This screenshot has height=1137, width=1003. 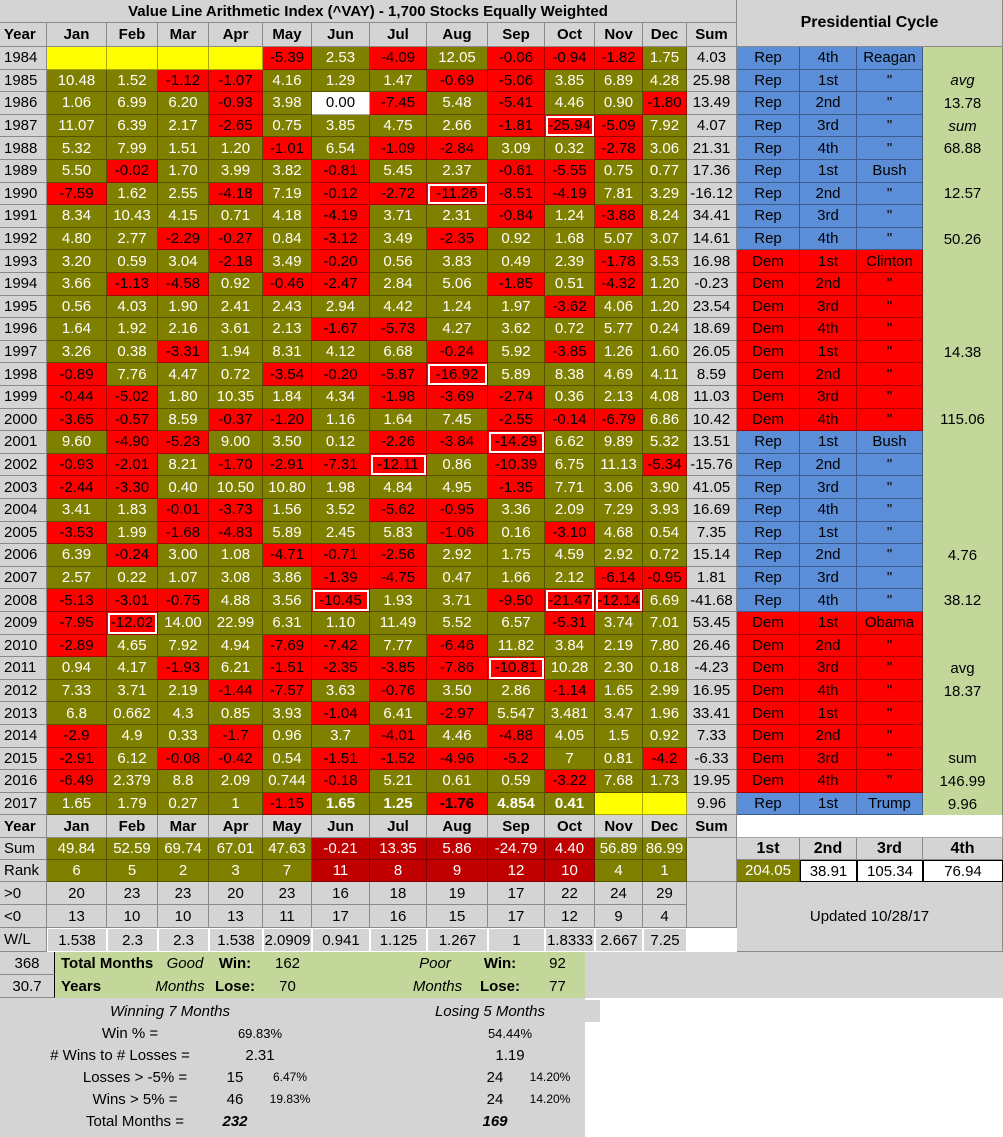 What do you see at coordinates (712, 329) in the screenshot?
I see `year-sum-cell: 18.69` at bounding box center [712, 329].